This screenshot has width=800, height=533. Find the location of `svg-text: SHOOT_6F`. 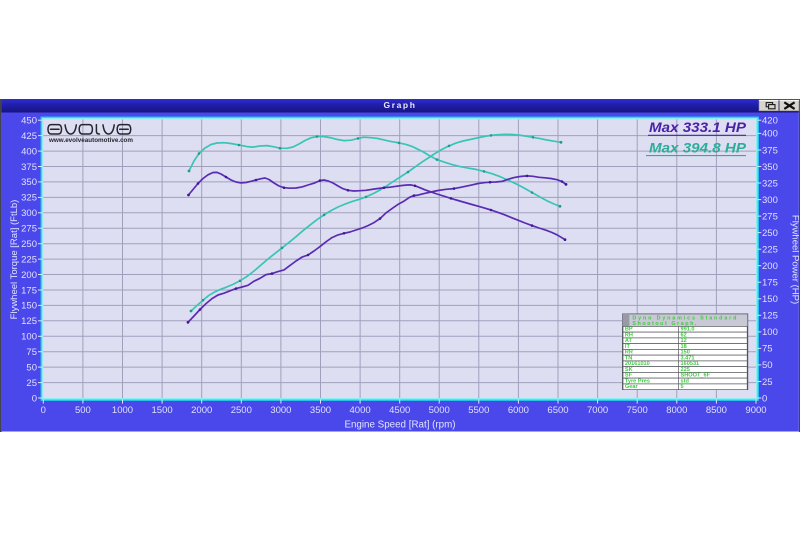

svg-text: SHOOT_6F is located at coordinates (696, 376).